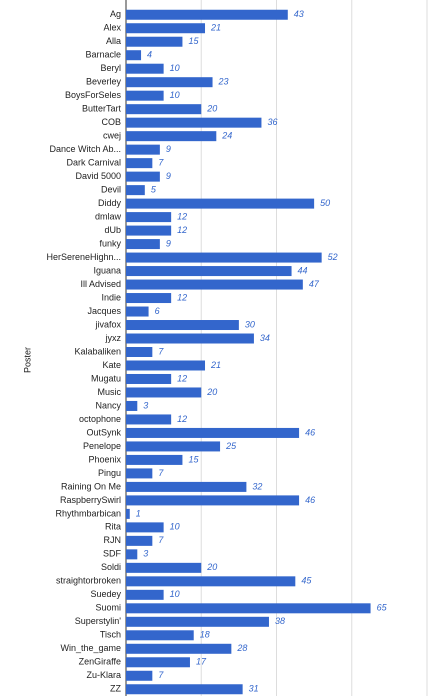 Image resolution: width=428 pixels, height=699 pixels. I want to click on y-tick-label: Rhythmbarbican, so click(88, 513).